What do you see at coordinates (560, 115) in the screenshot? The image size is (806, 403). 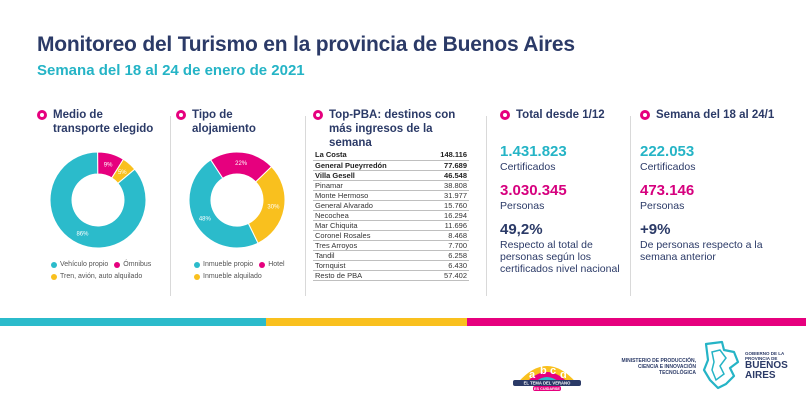 I see `total-title: Total desde 1/12` at bounding box center [560, 115].